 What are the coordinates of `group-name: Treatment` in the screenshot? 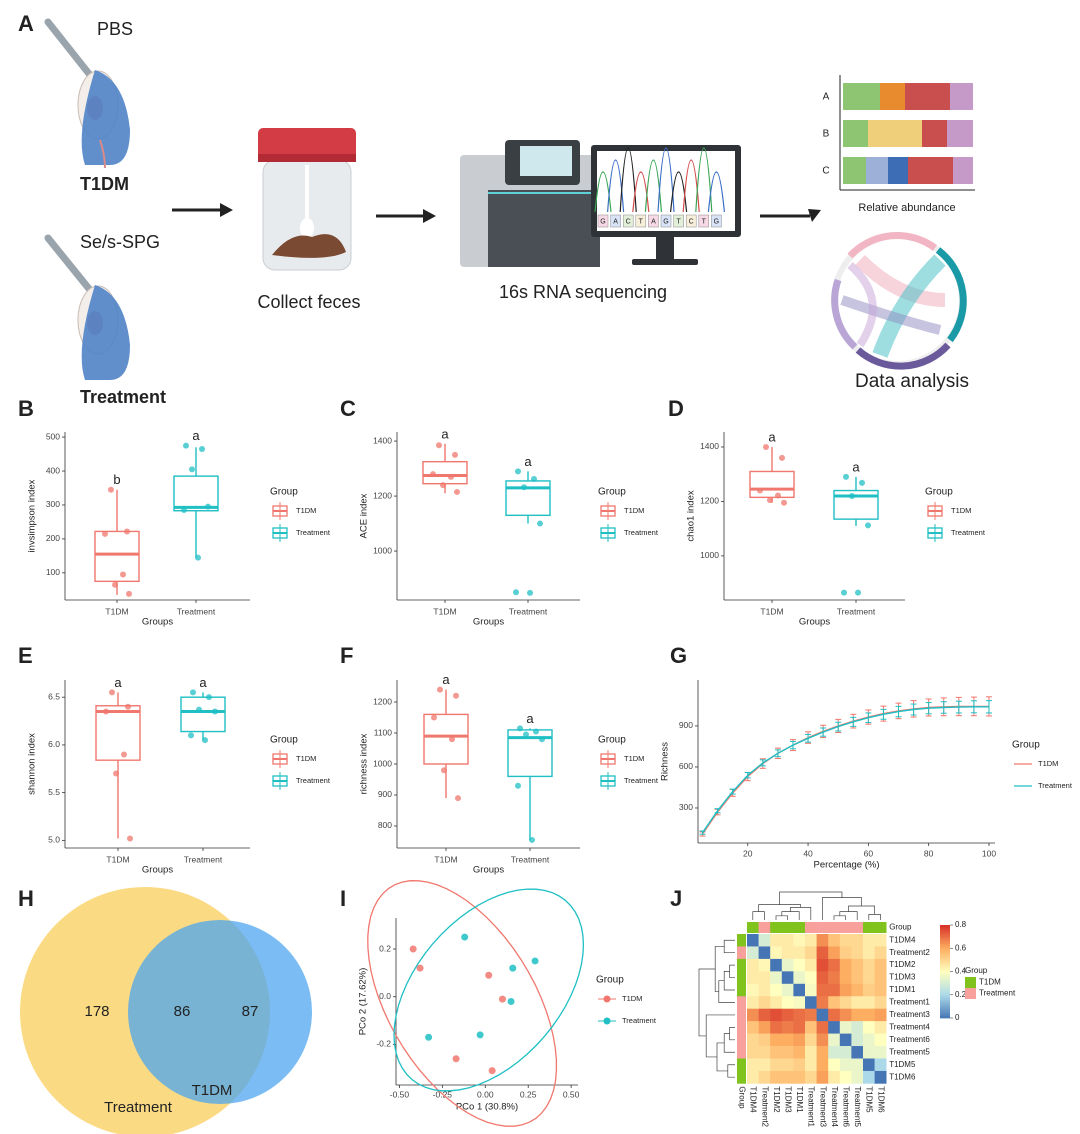 It's located at (123, 397).